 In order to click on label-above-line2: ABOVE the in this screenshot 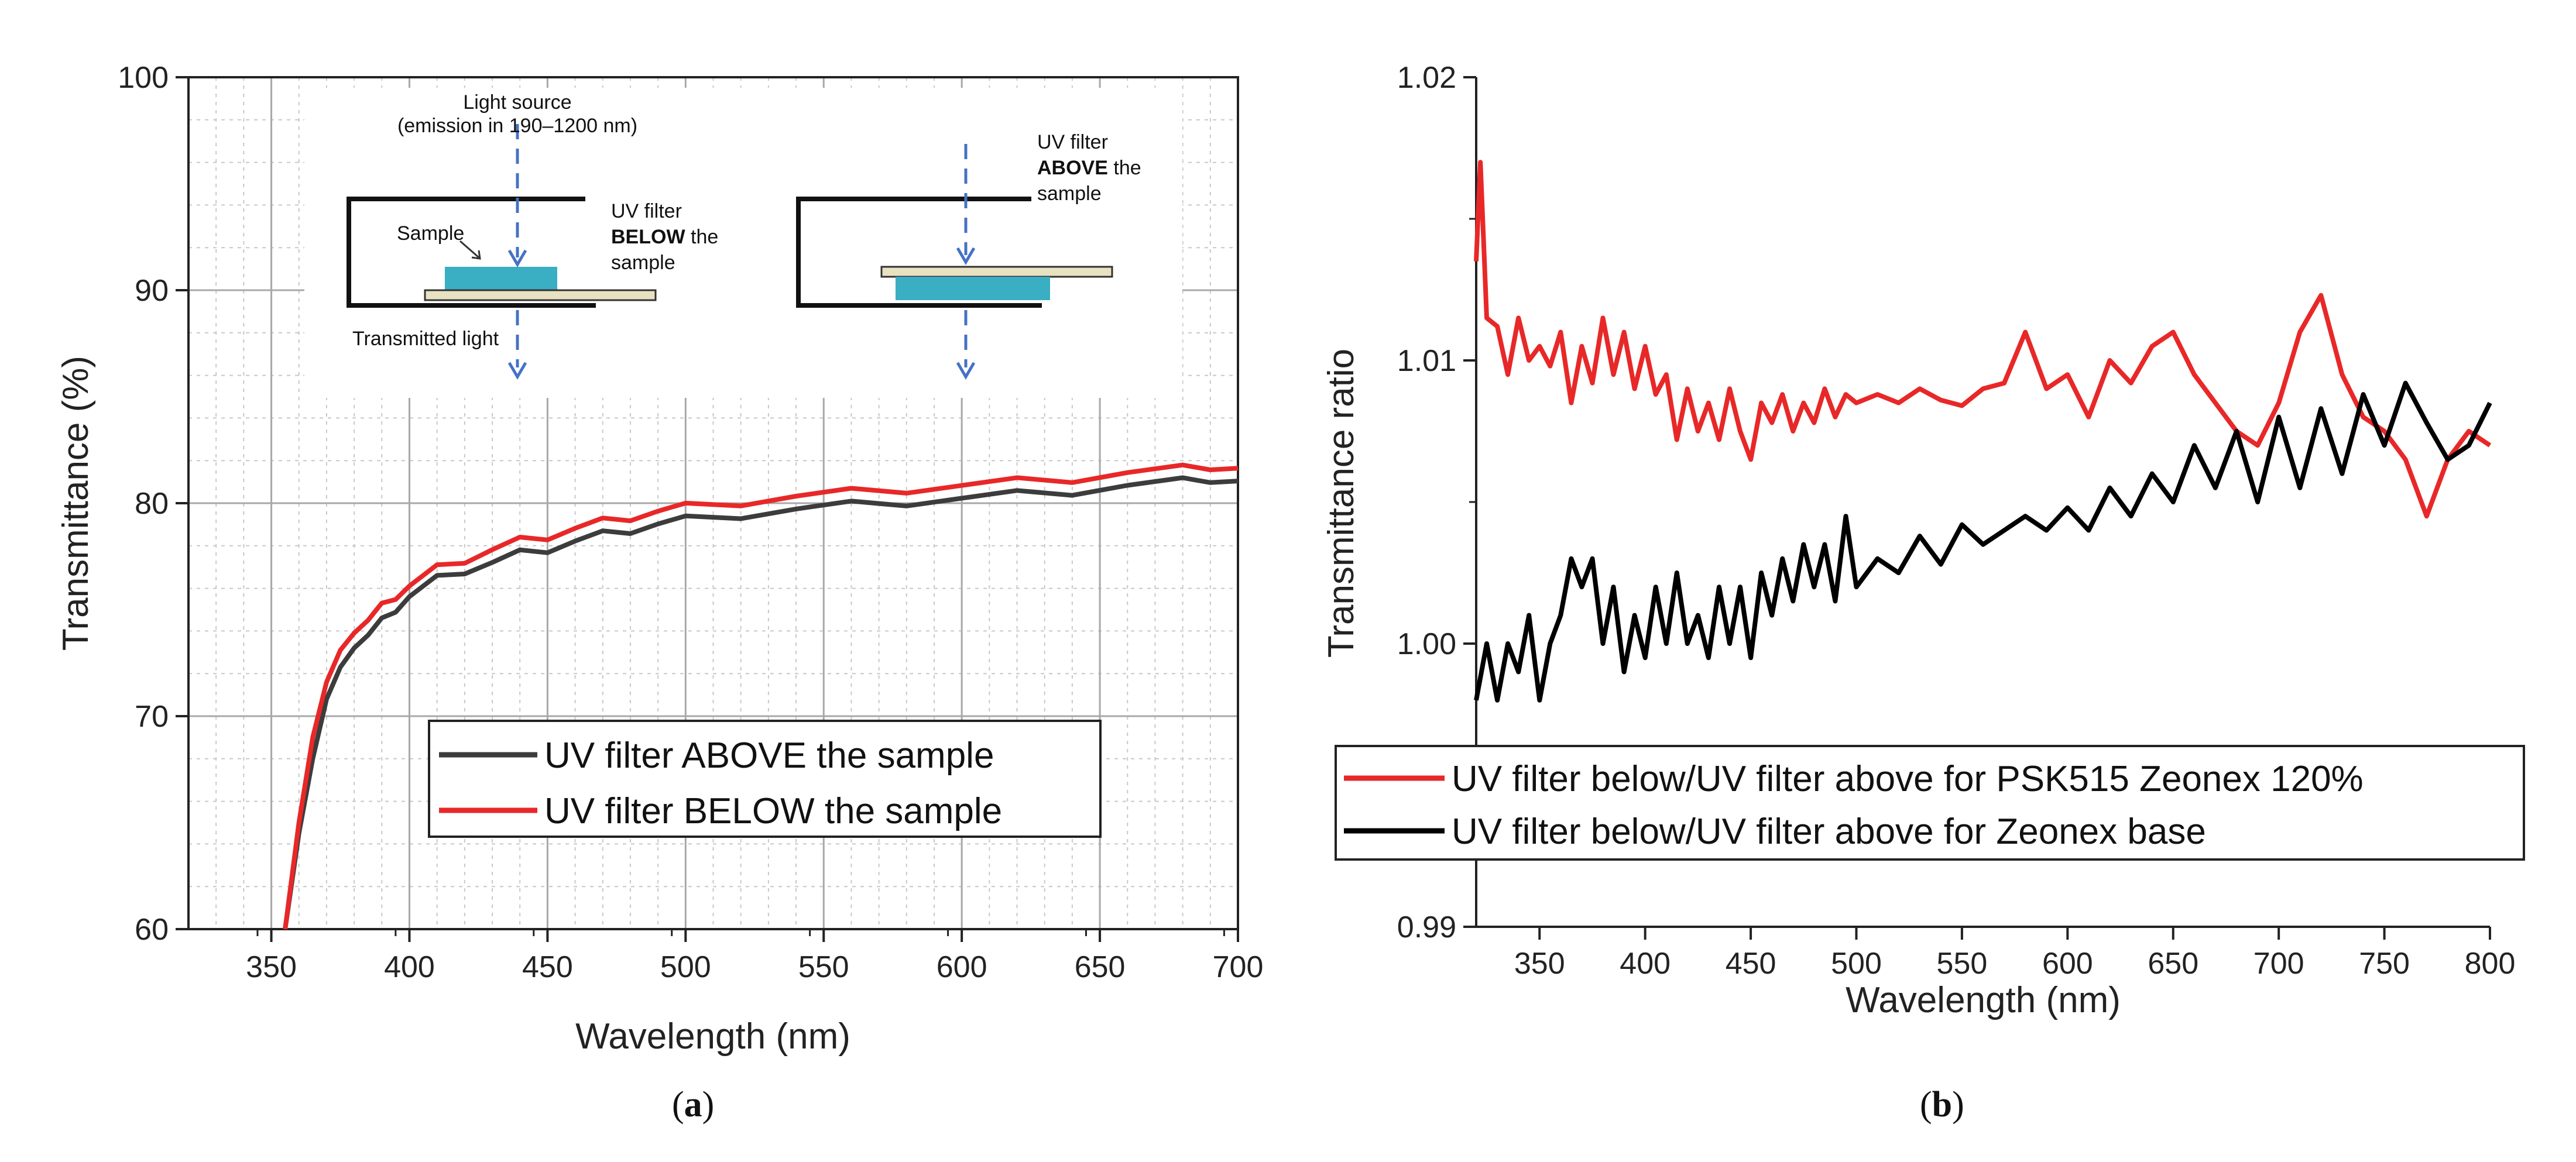, I will do `click(1089, 168)`.